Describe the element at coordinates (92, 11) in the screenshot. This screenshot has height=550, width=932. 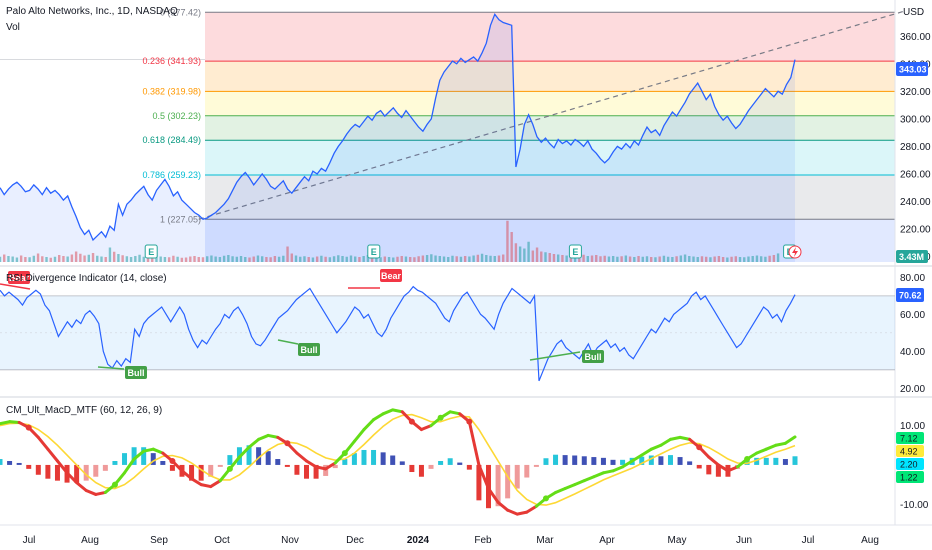
I see `symbol-title: Palo Alto Networks, Inc., 1D, NASDAQ` at that location.